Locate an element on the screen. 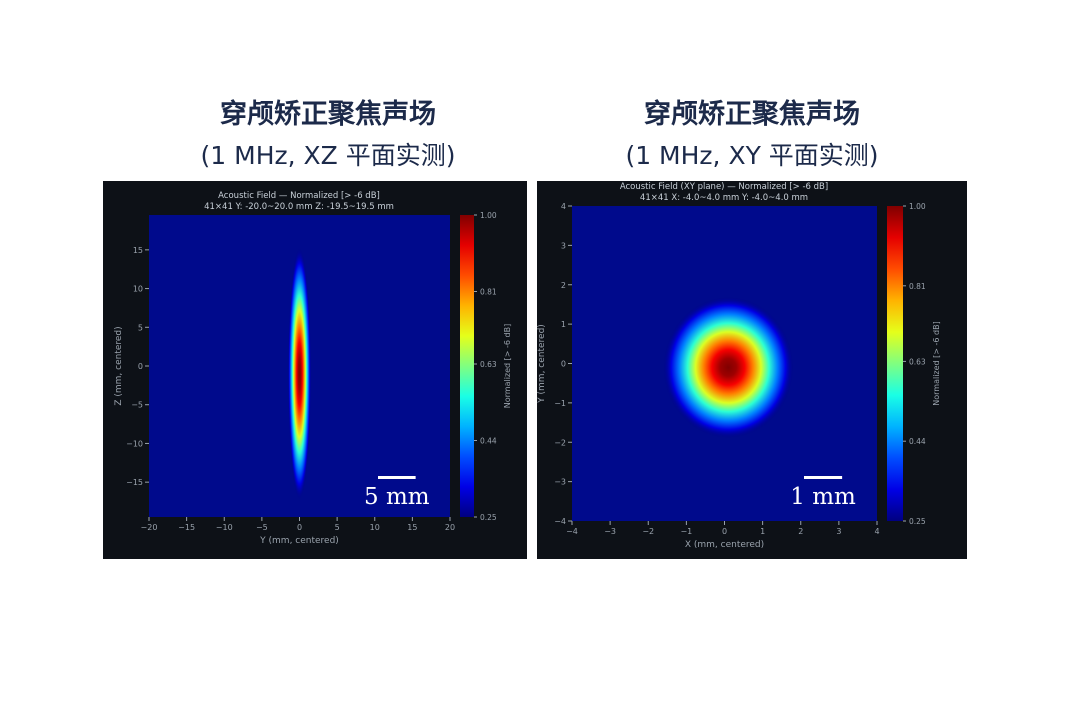 This screenshot has height=726, width=1070. xz-y-tick-label: −5 is located at coordinates (137, 405).